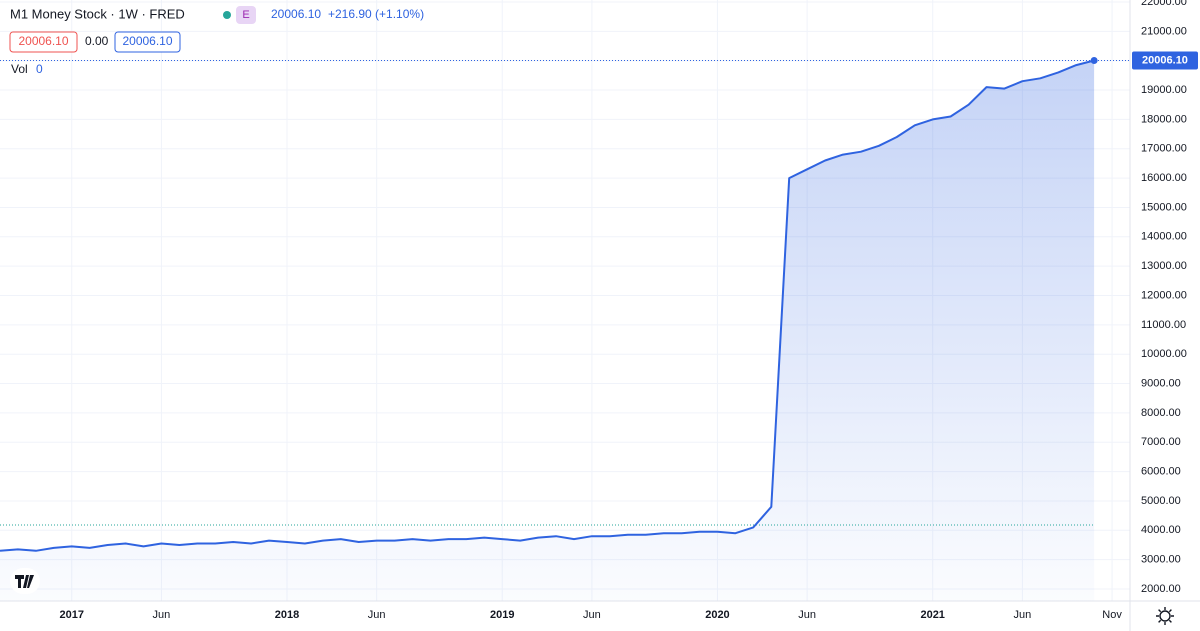 The width and height of the screenshot is (1200, 631). I want to click on volume-value: 0, so click(39, 69).